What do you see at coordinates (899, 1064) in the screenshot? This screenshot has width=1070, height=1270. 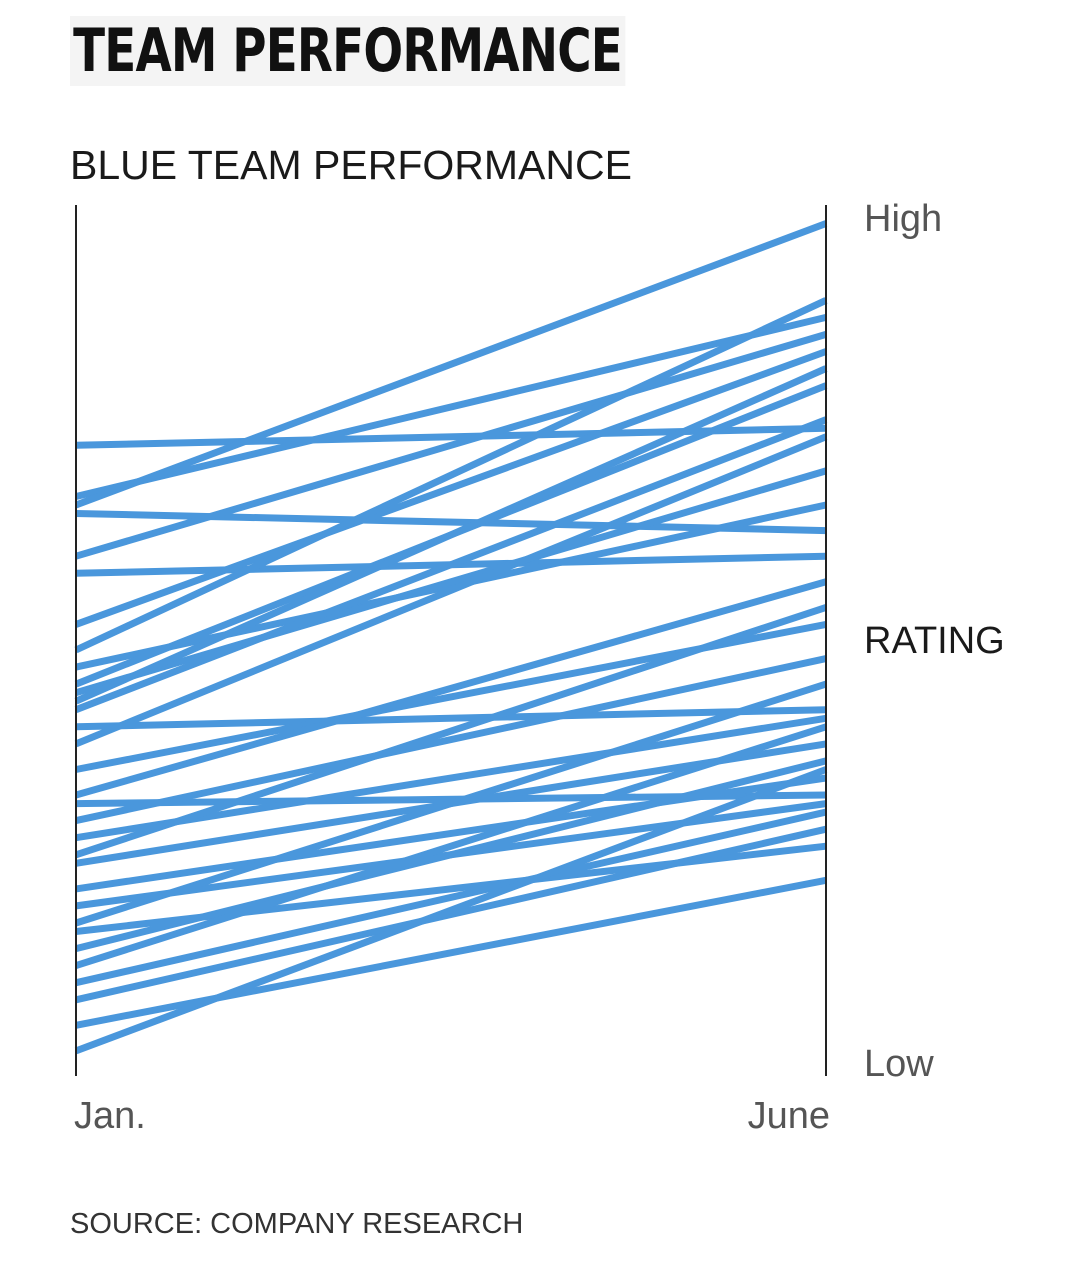 I see `y-tick-label-low: Low` at bounding box center [899, 1064].